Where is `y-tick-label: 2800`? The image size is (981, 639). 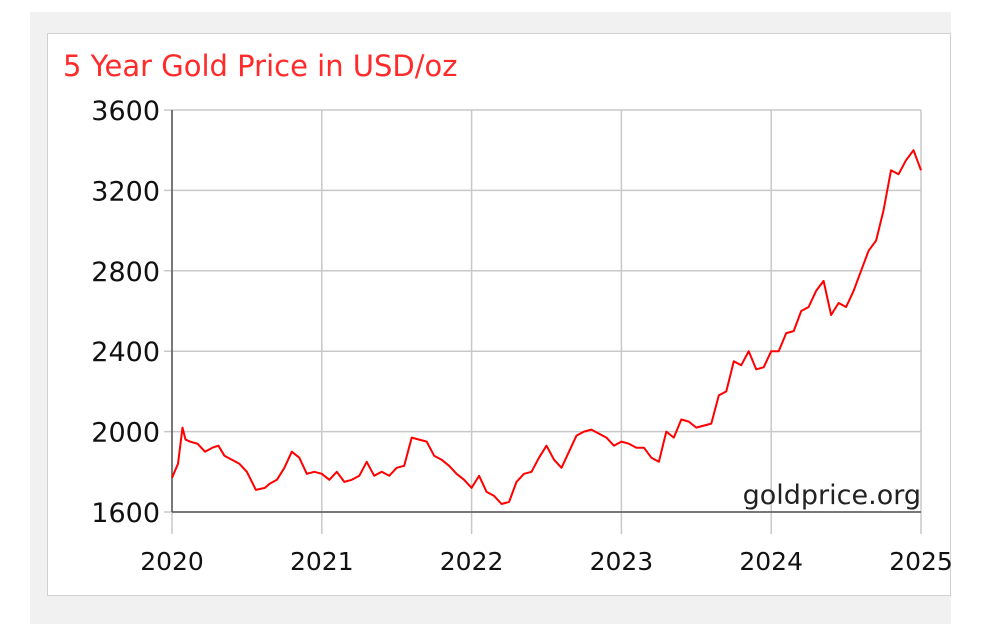
y-tick-label: 2800 is located at coordinates (125, 272).